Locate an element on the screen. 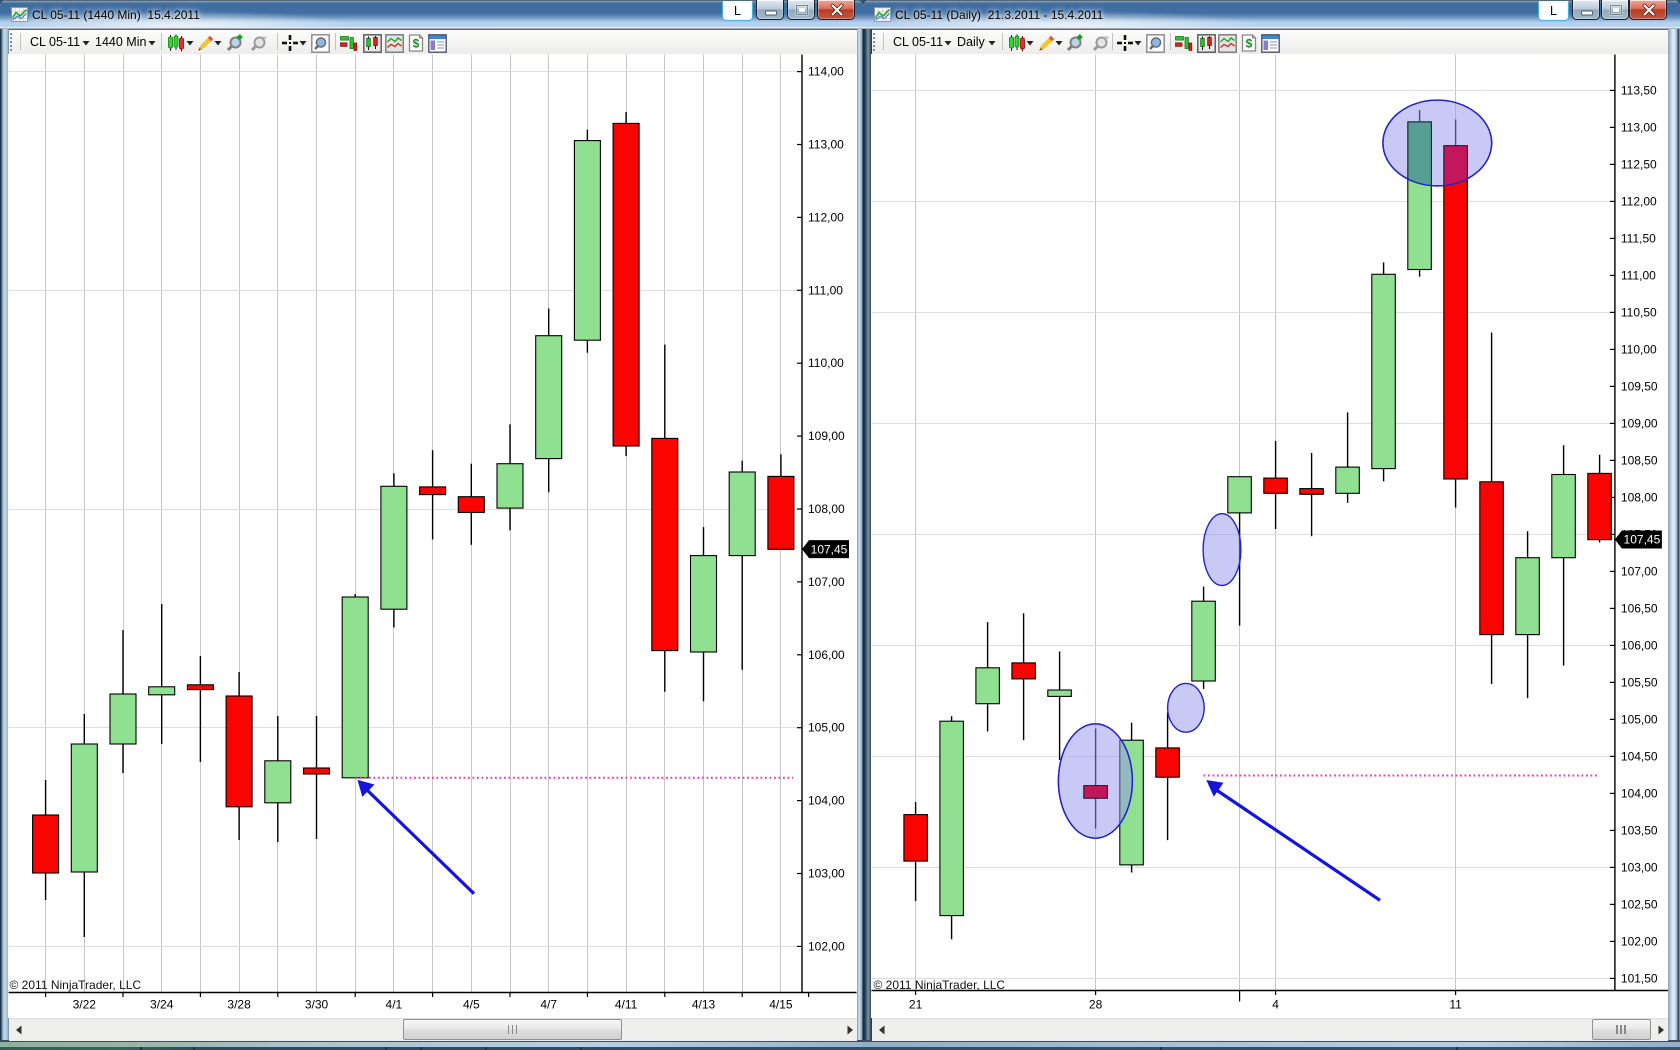  svg-text: 104,50 is located at coordinates (1639, 756).